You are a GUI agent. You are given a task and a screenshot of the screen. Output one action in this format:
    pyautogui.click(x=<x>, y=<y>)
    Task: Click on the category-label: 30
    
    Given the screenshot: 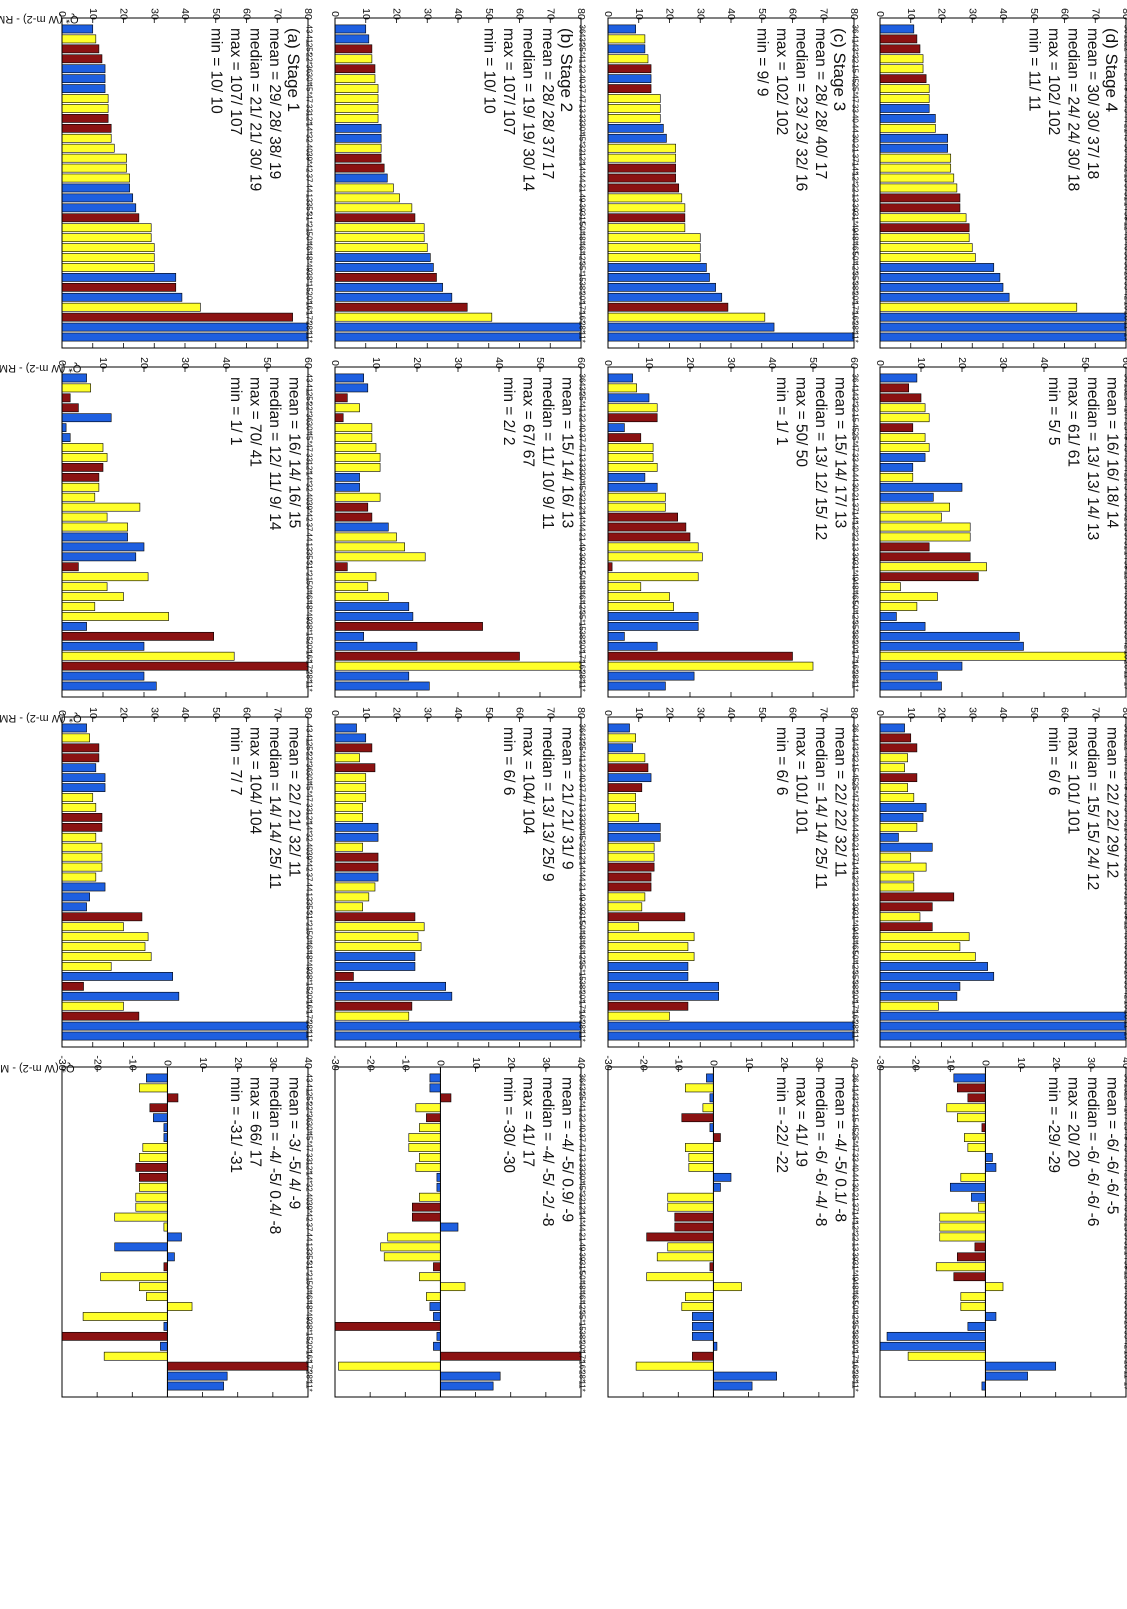 What is the action you would take?
    pyautogui.click(x=1124, y=847)
    